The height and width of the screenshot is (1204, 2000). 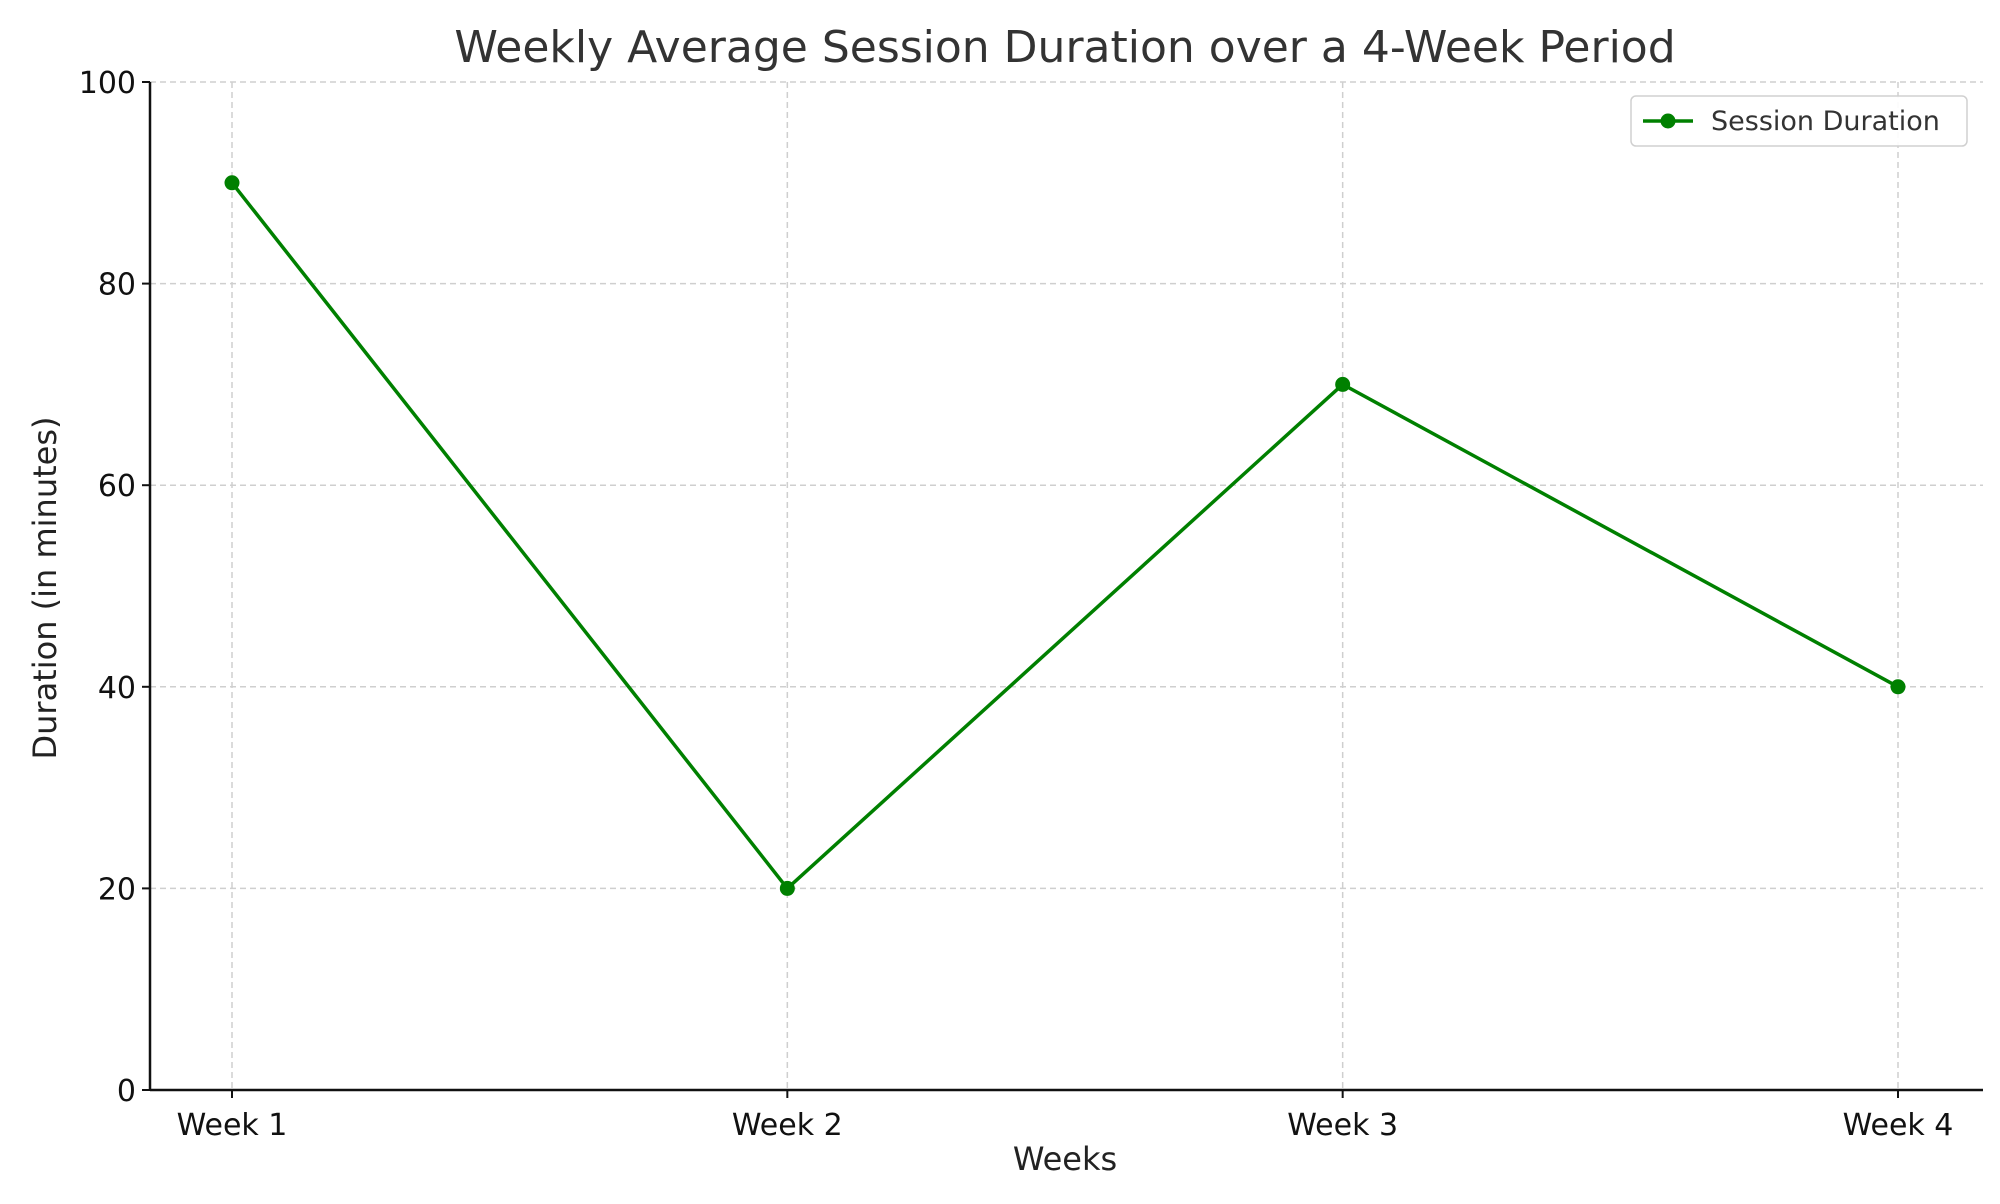 What do you see at coordinates (1342, 1125) in the screenshot?
I see `x-tick-label-2: Week 3` at bounding box center [1342, 1125].